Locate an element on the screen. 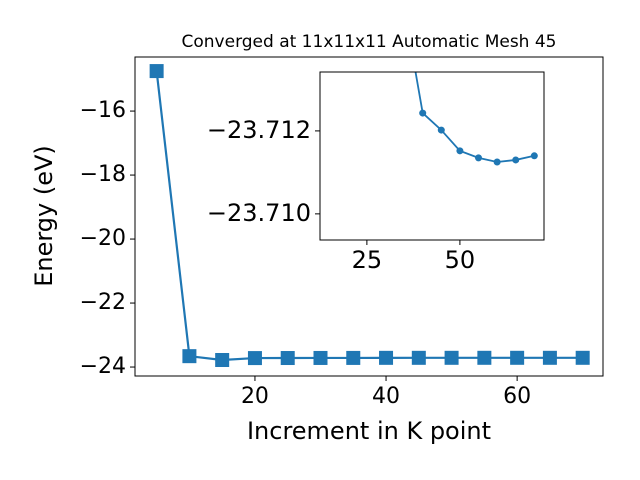 The height and width of the screenshot is (480, 640). y-tick-label: −23.712 is located at coordinates (259, 130).